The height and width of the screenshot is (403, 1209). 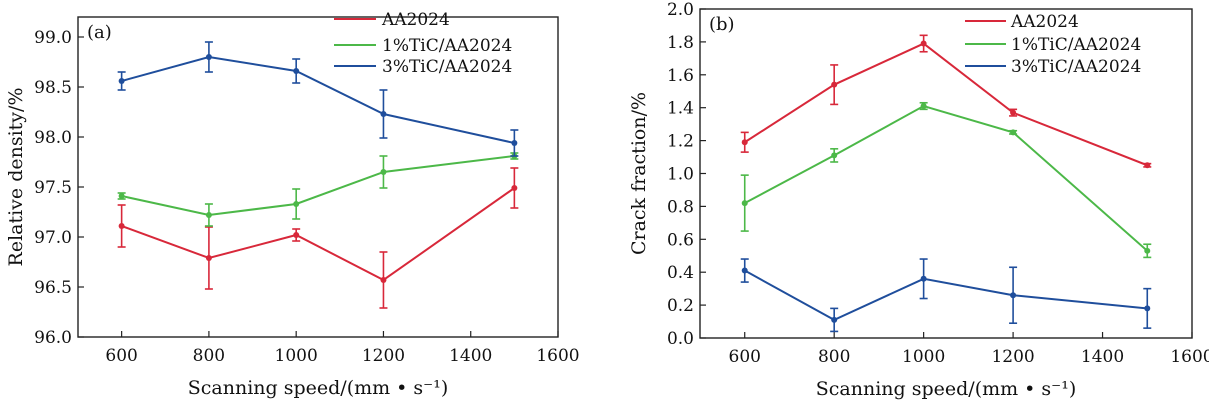 What do you see at coordinates (680, 76) in the screenshot?
I see `y-tick-label: 1.6` at bounding box center [680, 76].